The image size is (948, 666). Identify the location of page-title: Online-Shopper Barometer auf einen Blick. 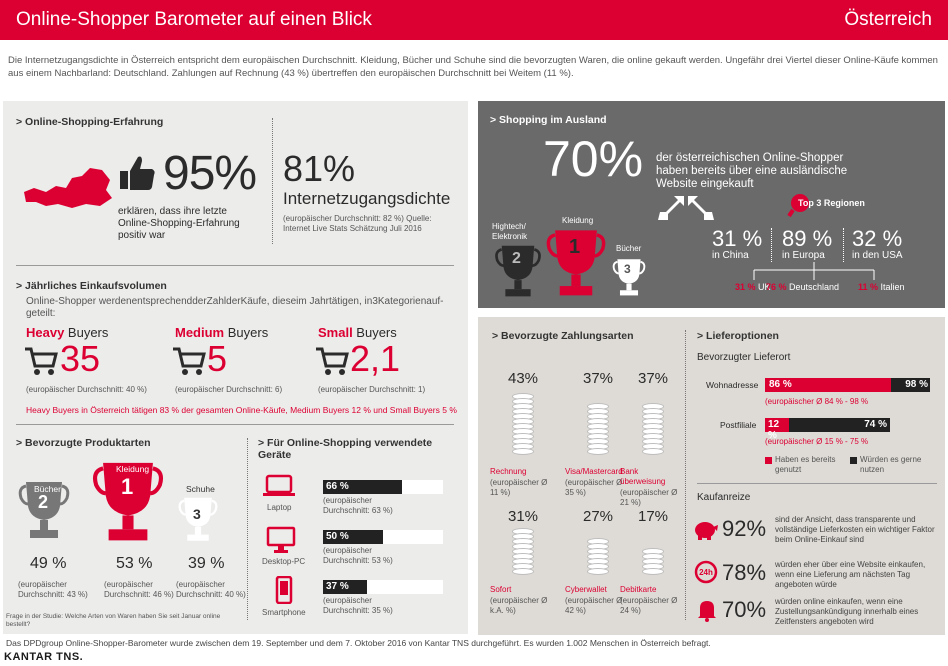
(194, 19).